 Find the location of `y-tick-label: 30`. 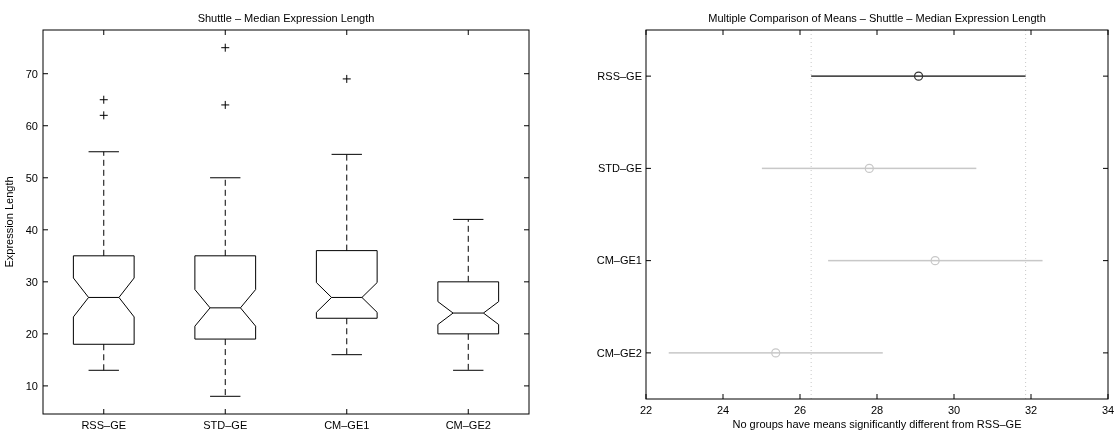

y-tick-label: 30 is located at coordinates (31, 281).